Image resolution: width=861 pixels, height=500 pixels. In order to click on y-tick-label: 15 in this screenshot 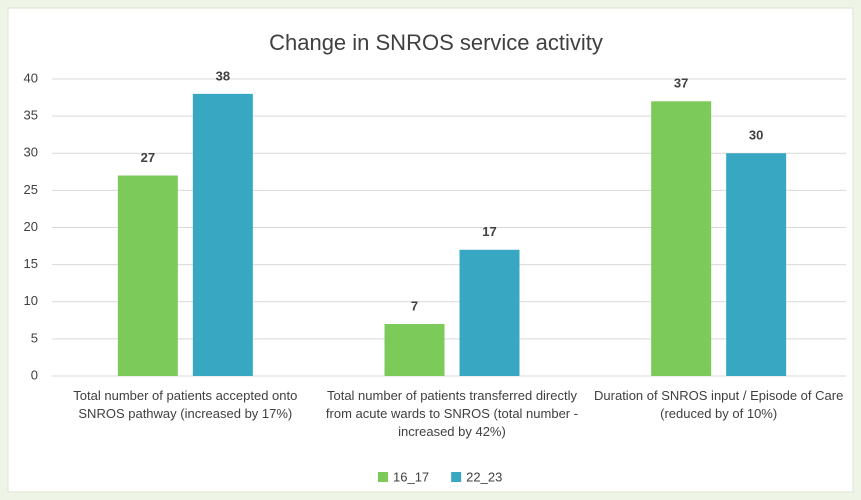, I will do `click(31, 263)`.